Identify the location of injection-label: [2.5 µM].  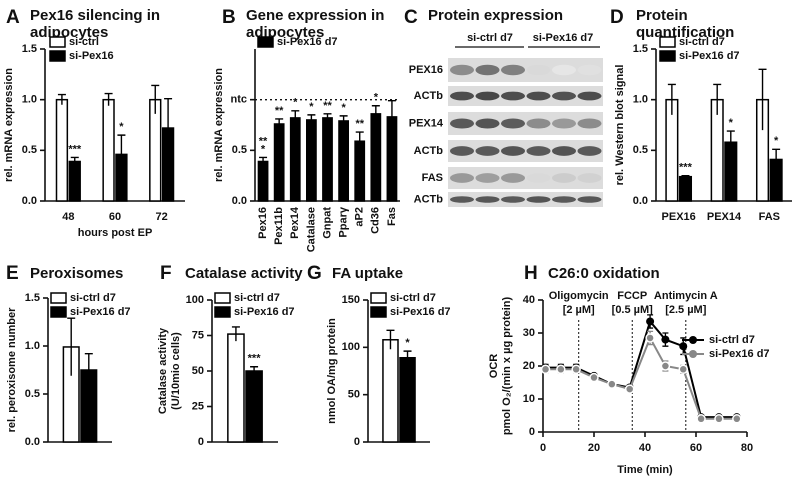
(686, 310).